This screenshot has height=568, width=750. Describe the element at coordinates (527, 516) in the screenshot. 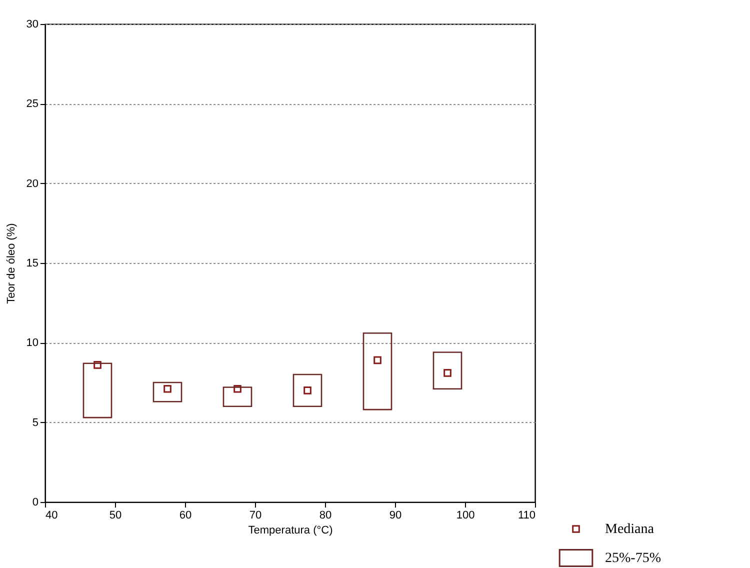

I see `x-tick-label: 110` at that location.